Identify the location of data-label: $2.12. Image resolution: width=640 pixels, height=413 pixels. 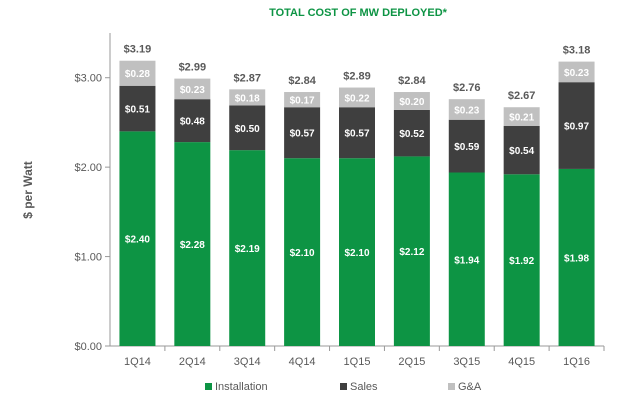
(411, 252).